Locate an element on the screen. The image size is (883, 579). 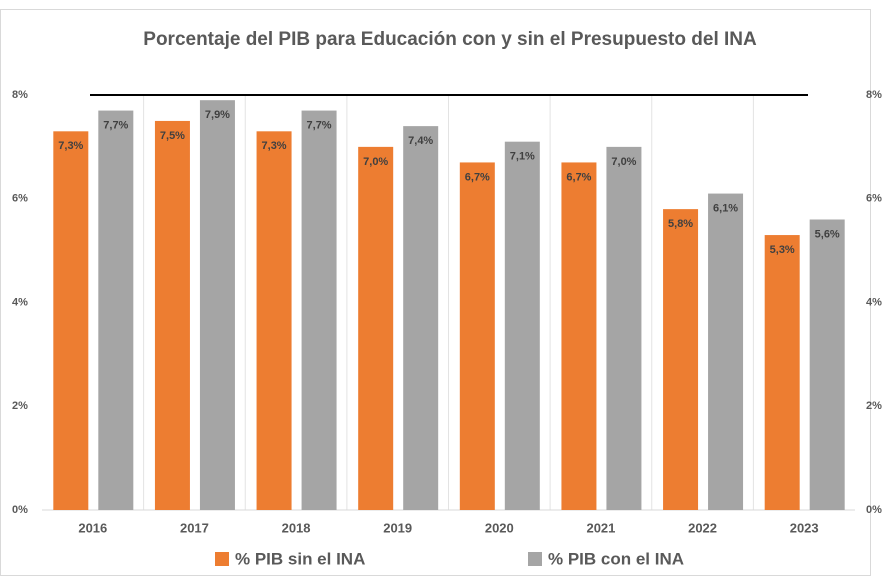
x-tick-label: 2021 is located at coordinates (600, 527).